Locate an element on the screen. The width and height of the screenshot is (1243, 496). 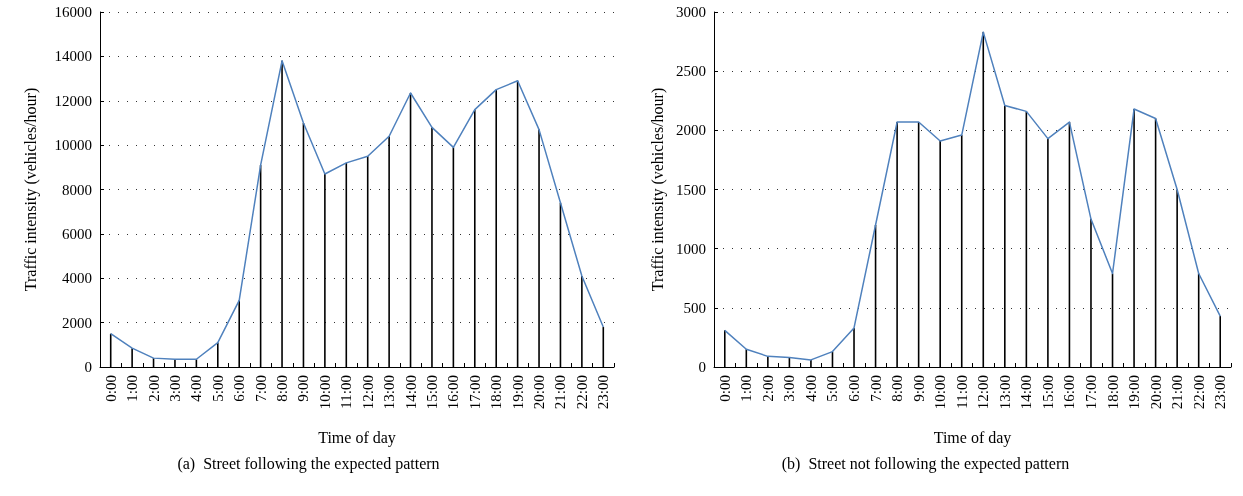
y-tick-label: 8000 is located at coordinates (77, 189).